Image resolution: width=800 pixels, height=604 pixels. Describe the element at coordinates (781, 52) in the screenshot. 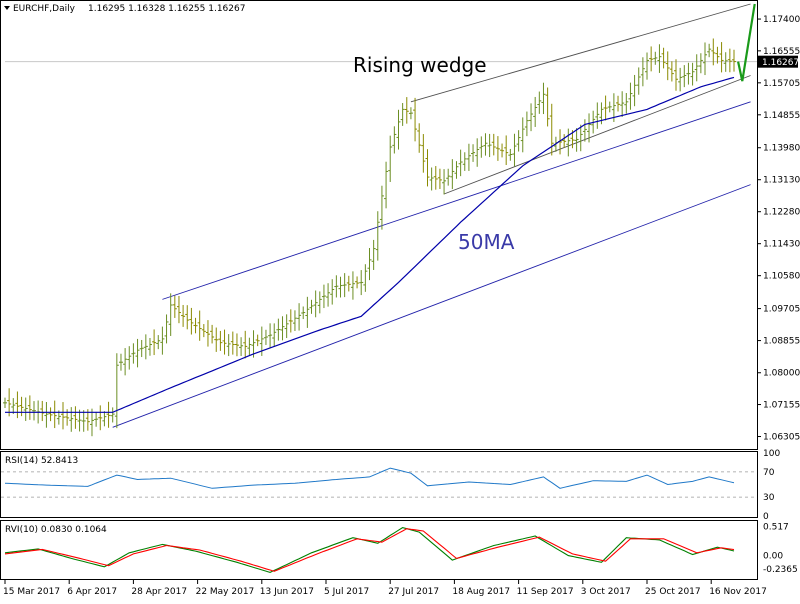

I see `price-tick-label: 1.16555` at that location.